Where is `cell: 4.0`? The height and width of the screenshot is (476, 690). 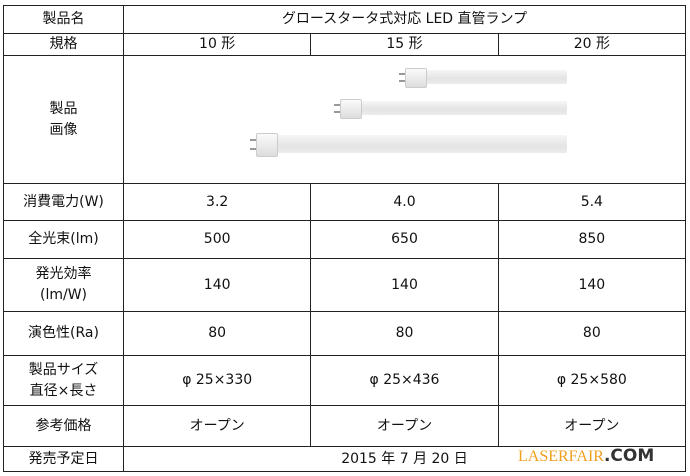 cell: 4.0 is located at coordinates (404, 202).